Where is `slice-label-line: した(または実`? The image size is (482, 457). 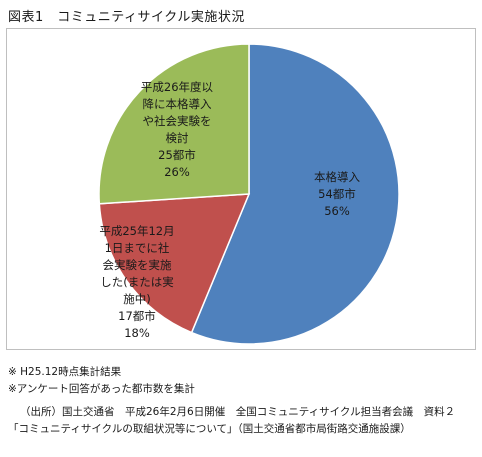 slice-label-line: した(または実 is located at coordinates (137, 282).